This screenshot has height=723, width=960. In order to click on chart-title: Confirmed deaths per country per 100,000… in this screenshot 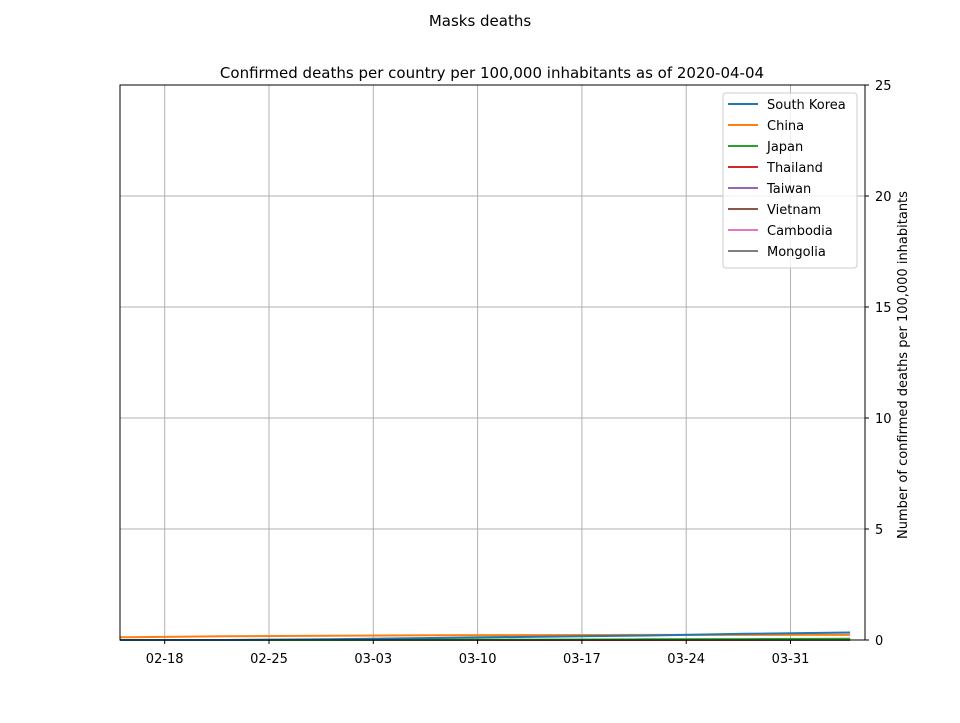, I will do `click(492, 73)`.